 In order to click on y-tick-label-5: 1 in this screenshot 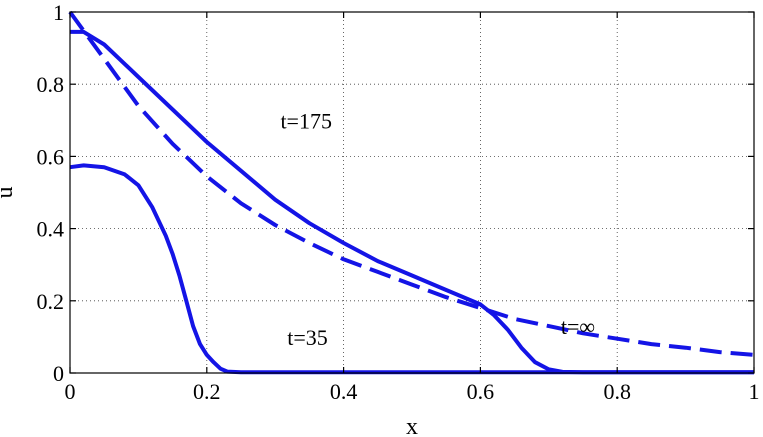, I will do `click(58, 12)`.